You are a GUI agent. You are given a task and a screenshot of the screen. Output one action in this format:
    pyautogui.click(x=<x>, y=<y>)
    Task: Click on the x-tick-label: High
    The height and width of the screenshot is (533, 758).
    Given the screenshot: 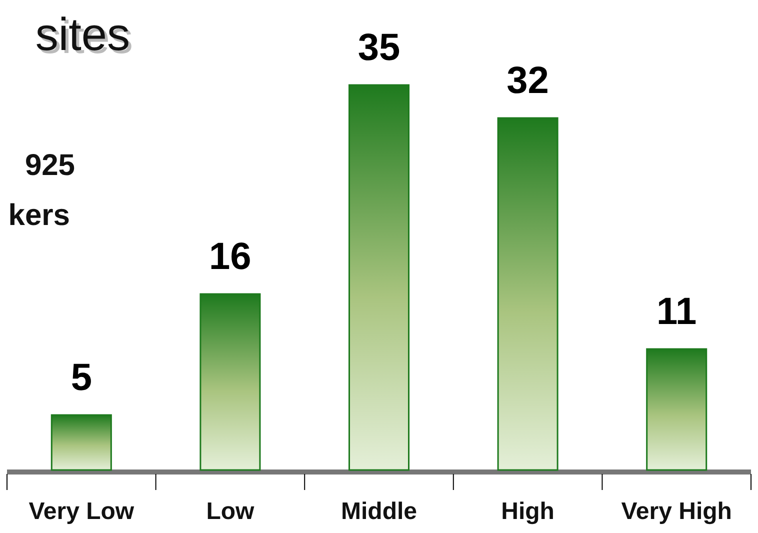 What is the action you would take?
    pyautogui.click(x=527, y=512)
    